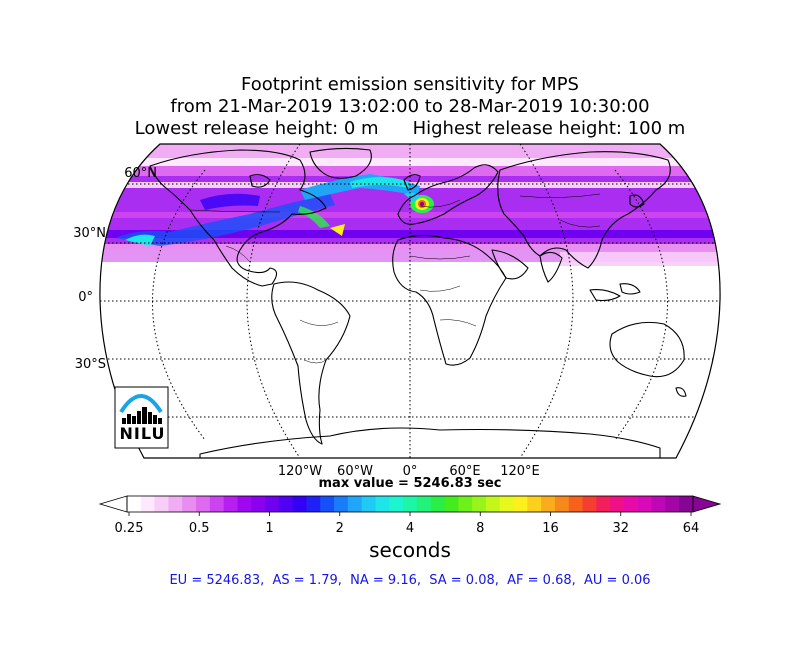 The height and width of the screenshot is (650, 800). I want to click on lat-label-30s: 30°S, so click(90, 364).